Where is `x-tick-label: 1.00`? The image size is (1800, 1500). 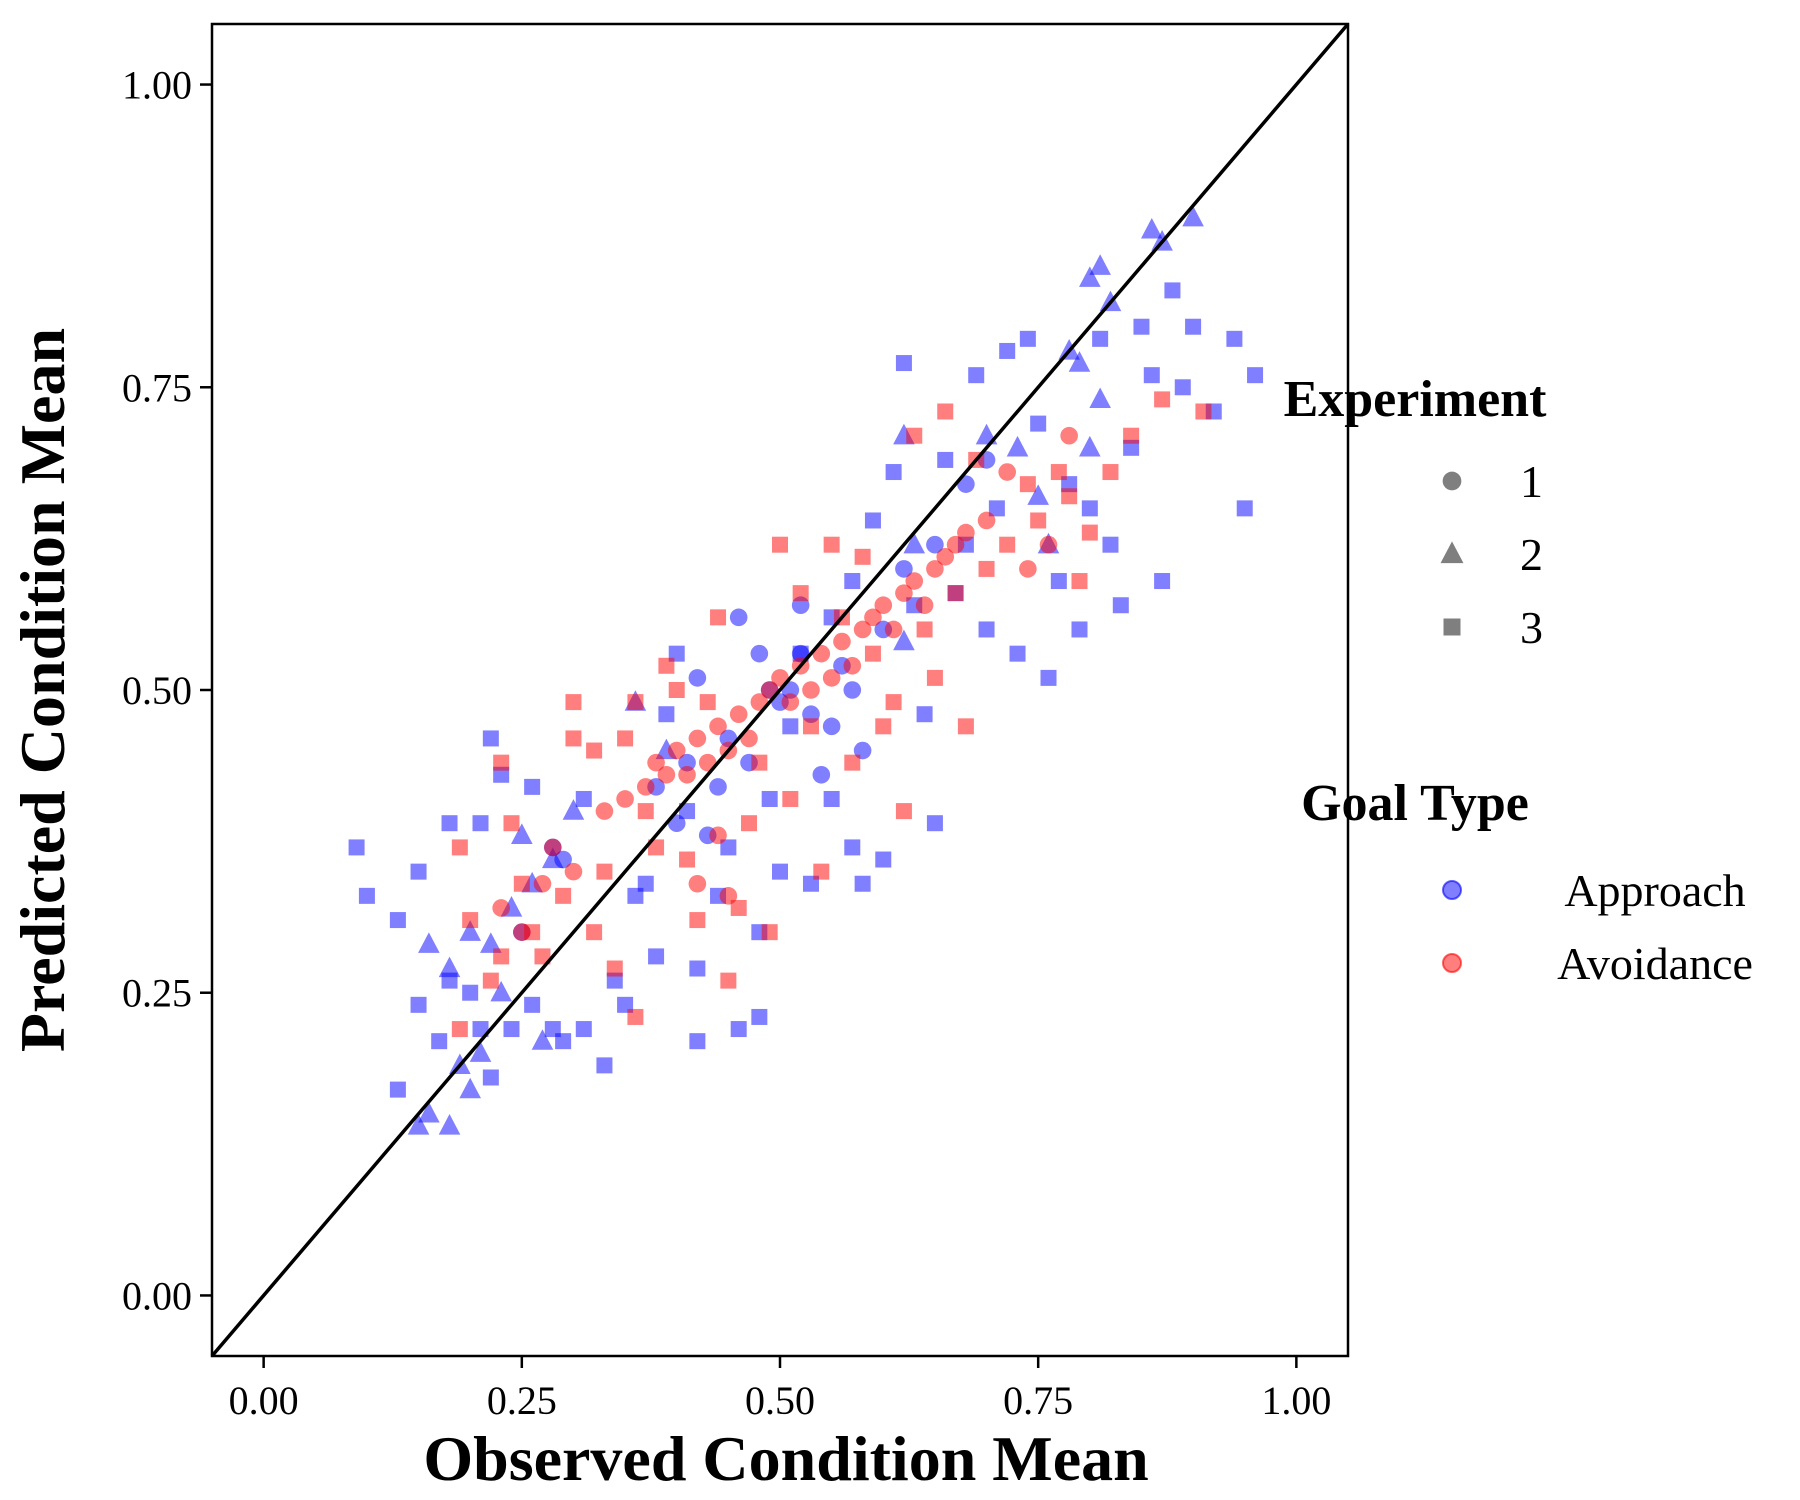 x-tick-label: 1.00 is located at coordinates (1296, 1400).